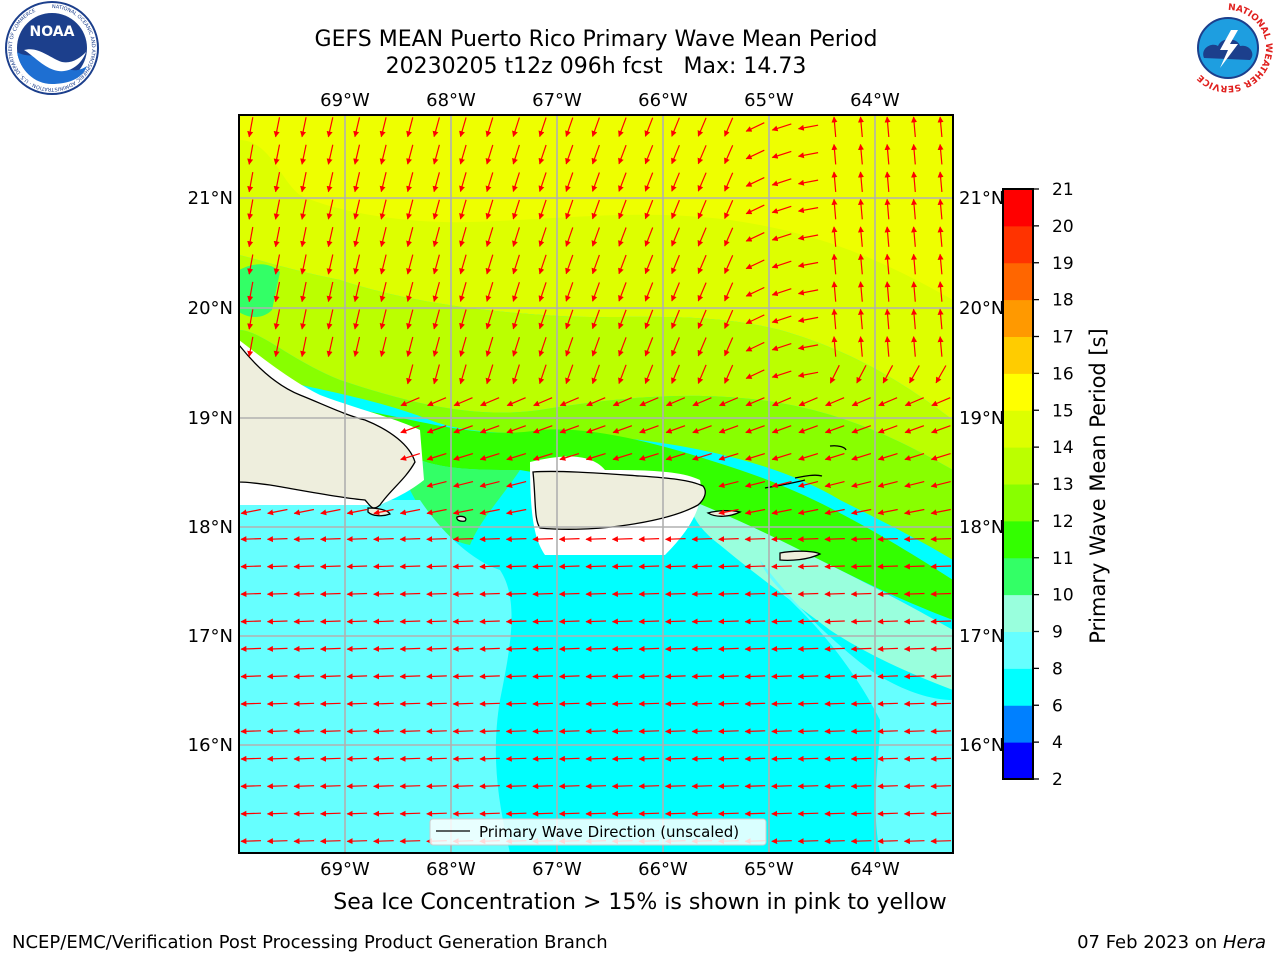  Describe the element at coordinates (210, 745) in the screenshot. I see `lat-label-left: 16°N` at that location.